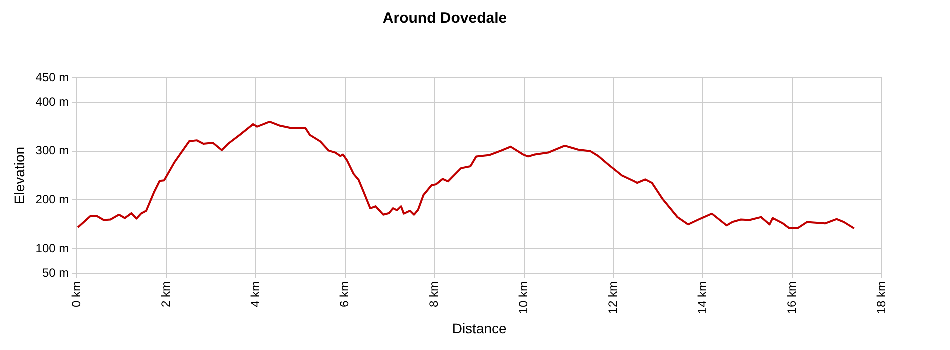 Image resolution: width=950 pixels, height=350 pixels. What do you see at coordinates (56, 273) in the screenshot?
I see `y-tick-label: 50 m` at bounding box center [56, 273].